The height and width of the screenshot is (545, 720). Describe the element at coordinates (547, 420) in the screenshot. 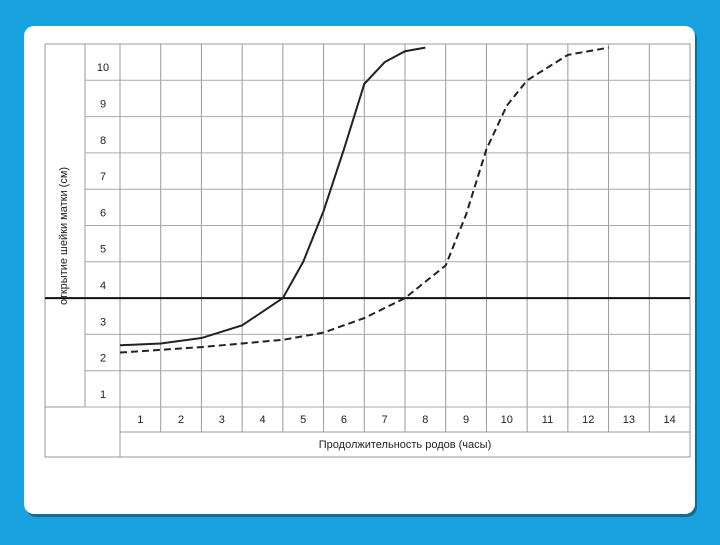

I see `x-tick-label: 11` at that location.